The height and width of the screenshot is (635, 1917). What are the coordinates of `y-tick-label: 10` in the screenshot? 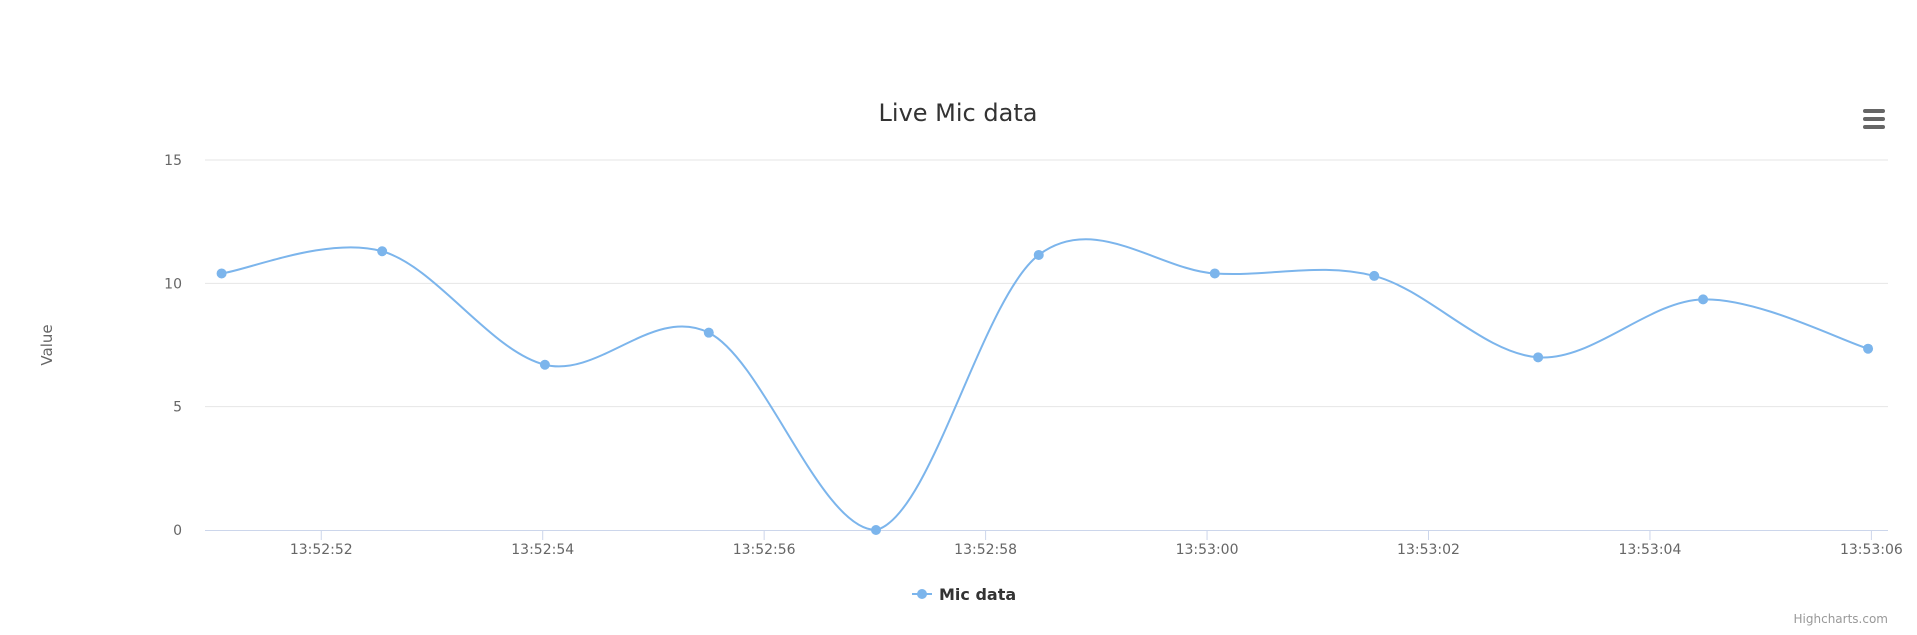 It's located at (173, 284).